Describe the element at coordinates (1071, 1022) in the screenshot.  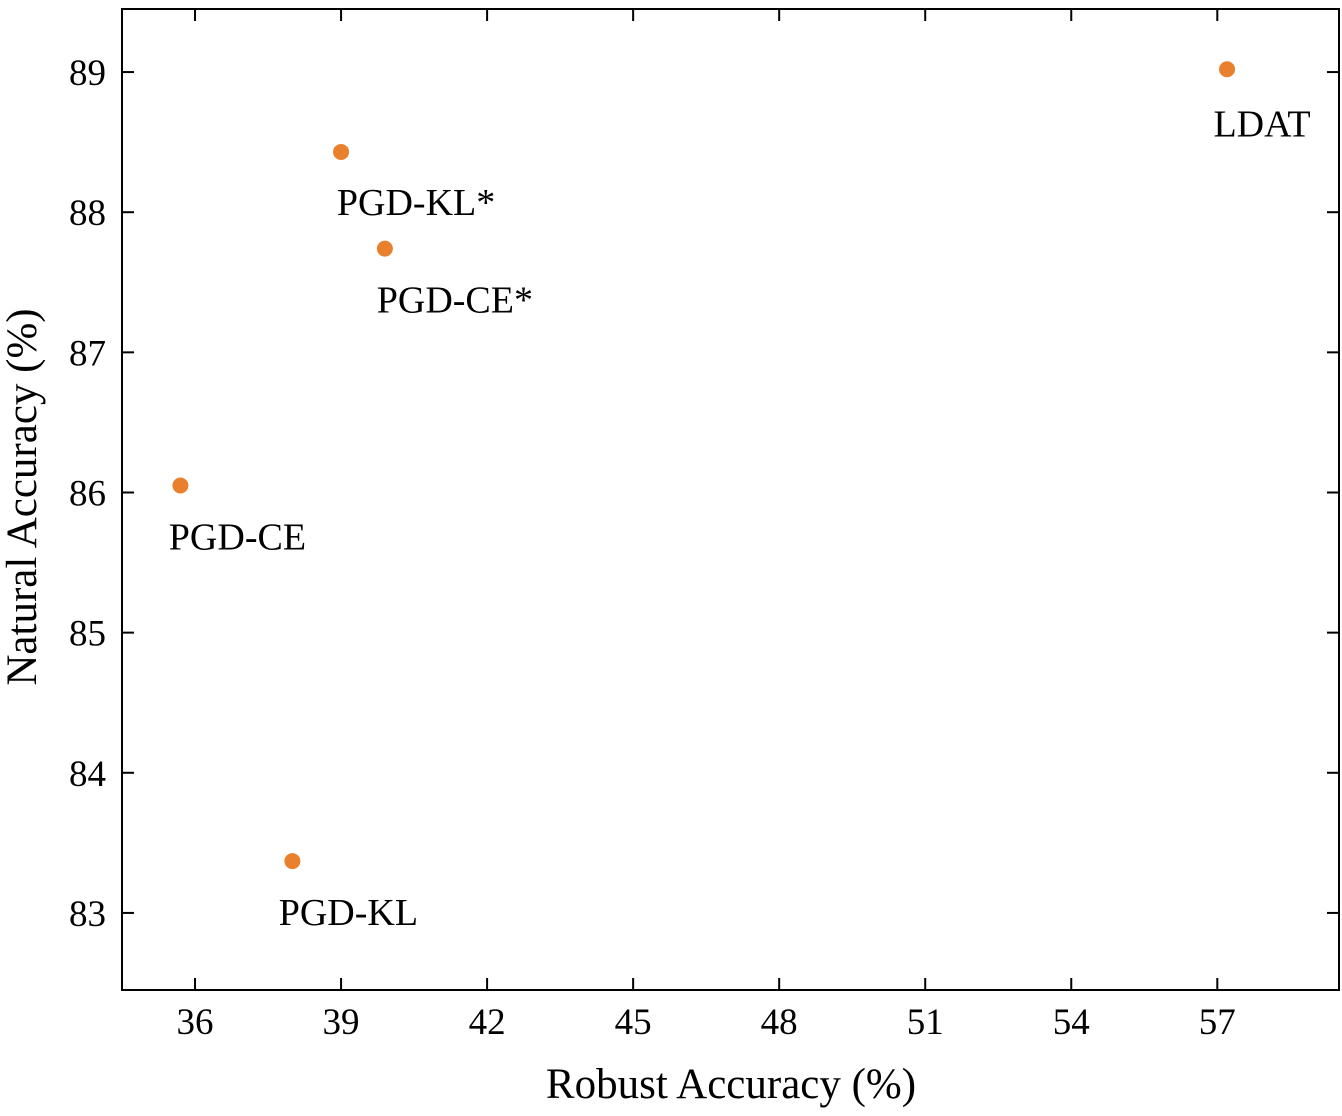
I see `x-tick-label: 54` at that location.